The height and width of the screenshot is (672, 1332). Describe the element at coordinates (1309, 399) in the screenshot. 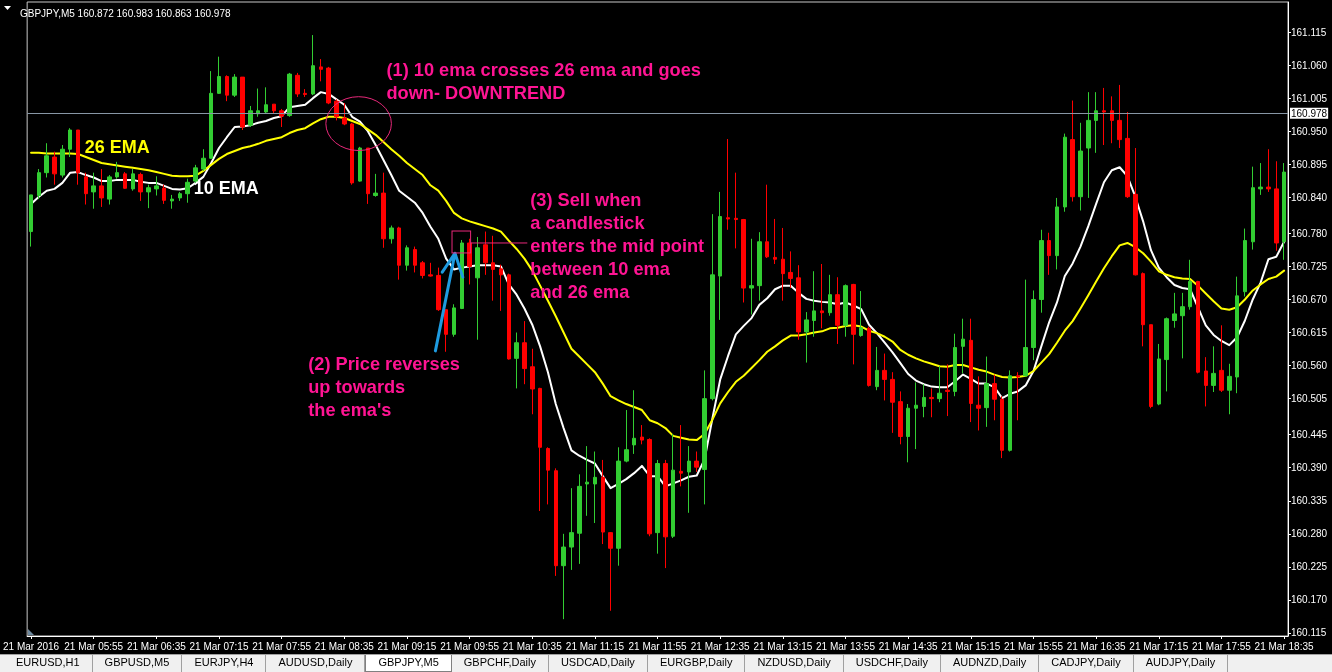

I see `y-tick-label: 160.505` at that location.